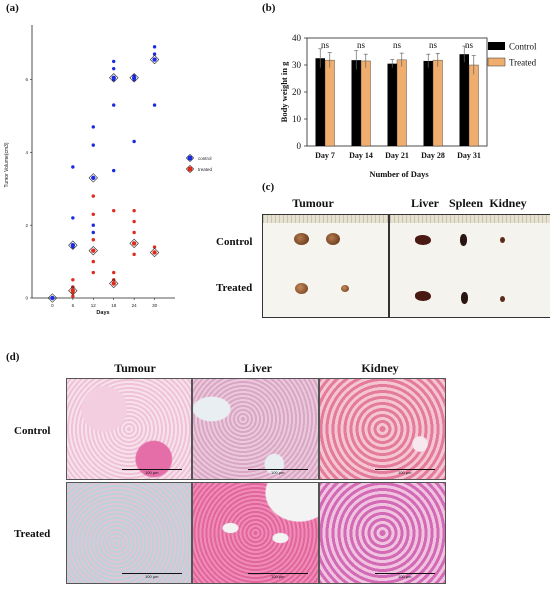 The height and width of the screenshot is (591, 550). Describe the element at coordinates (325, 155) in the screenshot. I see `x-tick-label: Day 7` at that location.